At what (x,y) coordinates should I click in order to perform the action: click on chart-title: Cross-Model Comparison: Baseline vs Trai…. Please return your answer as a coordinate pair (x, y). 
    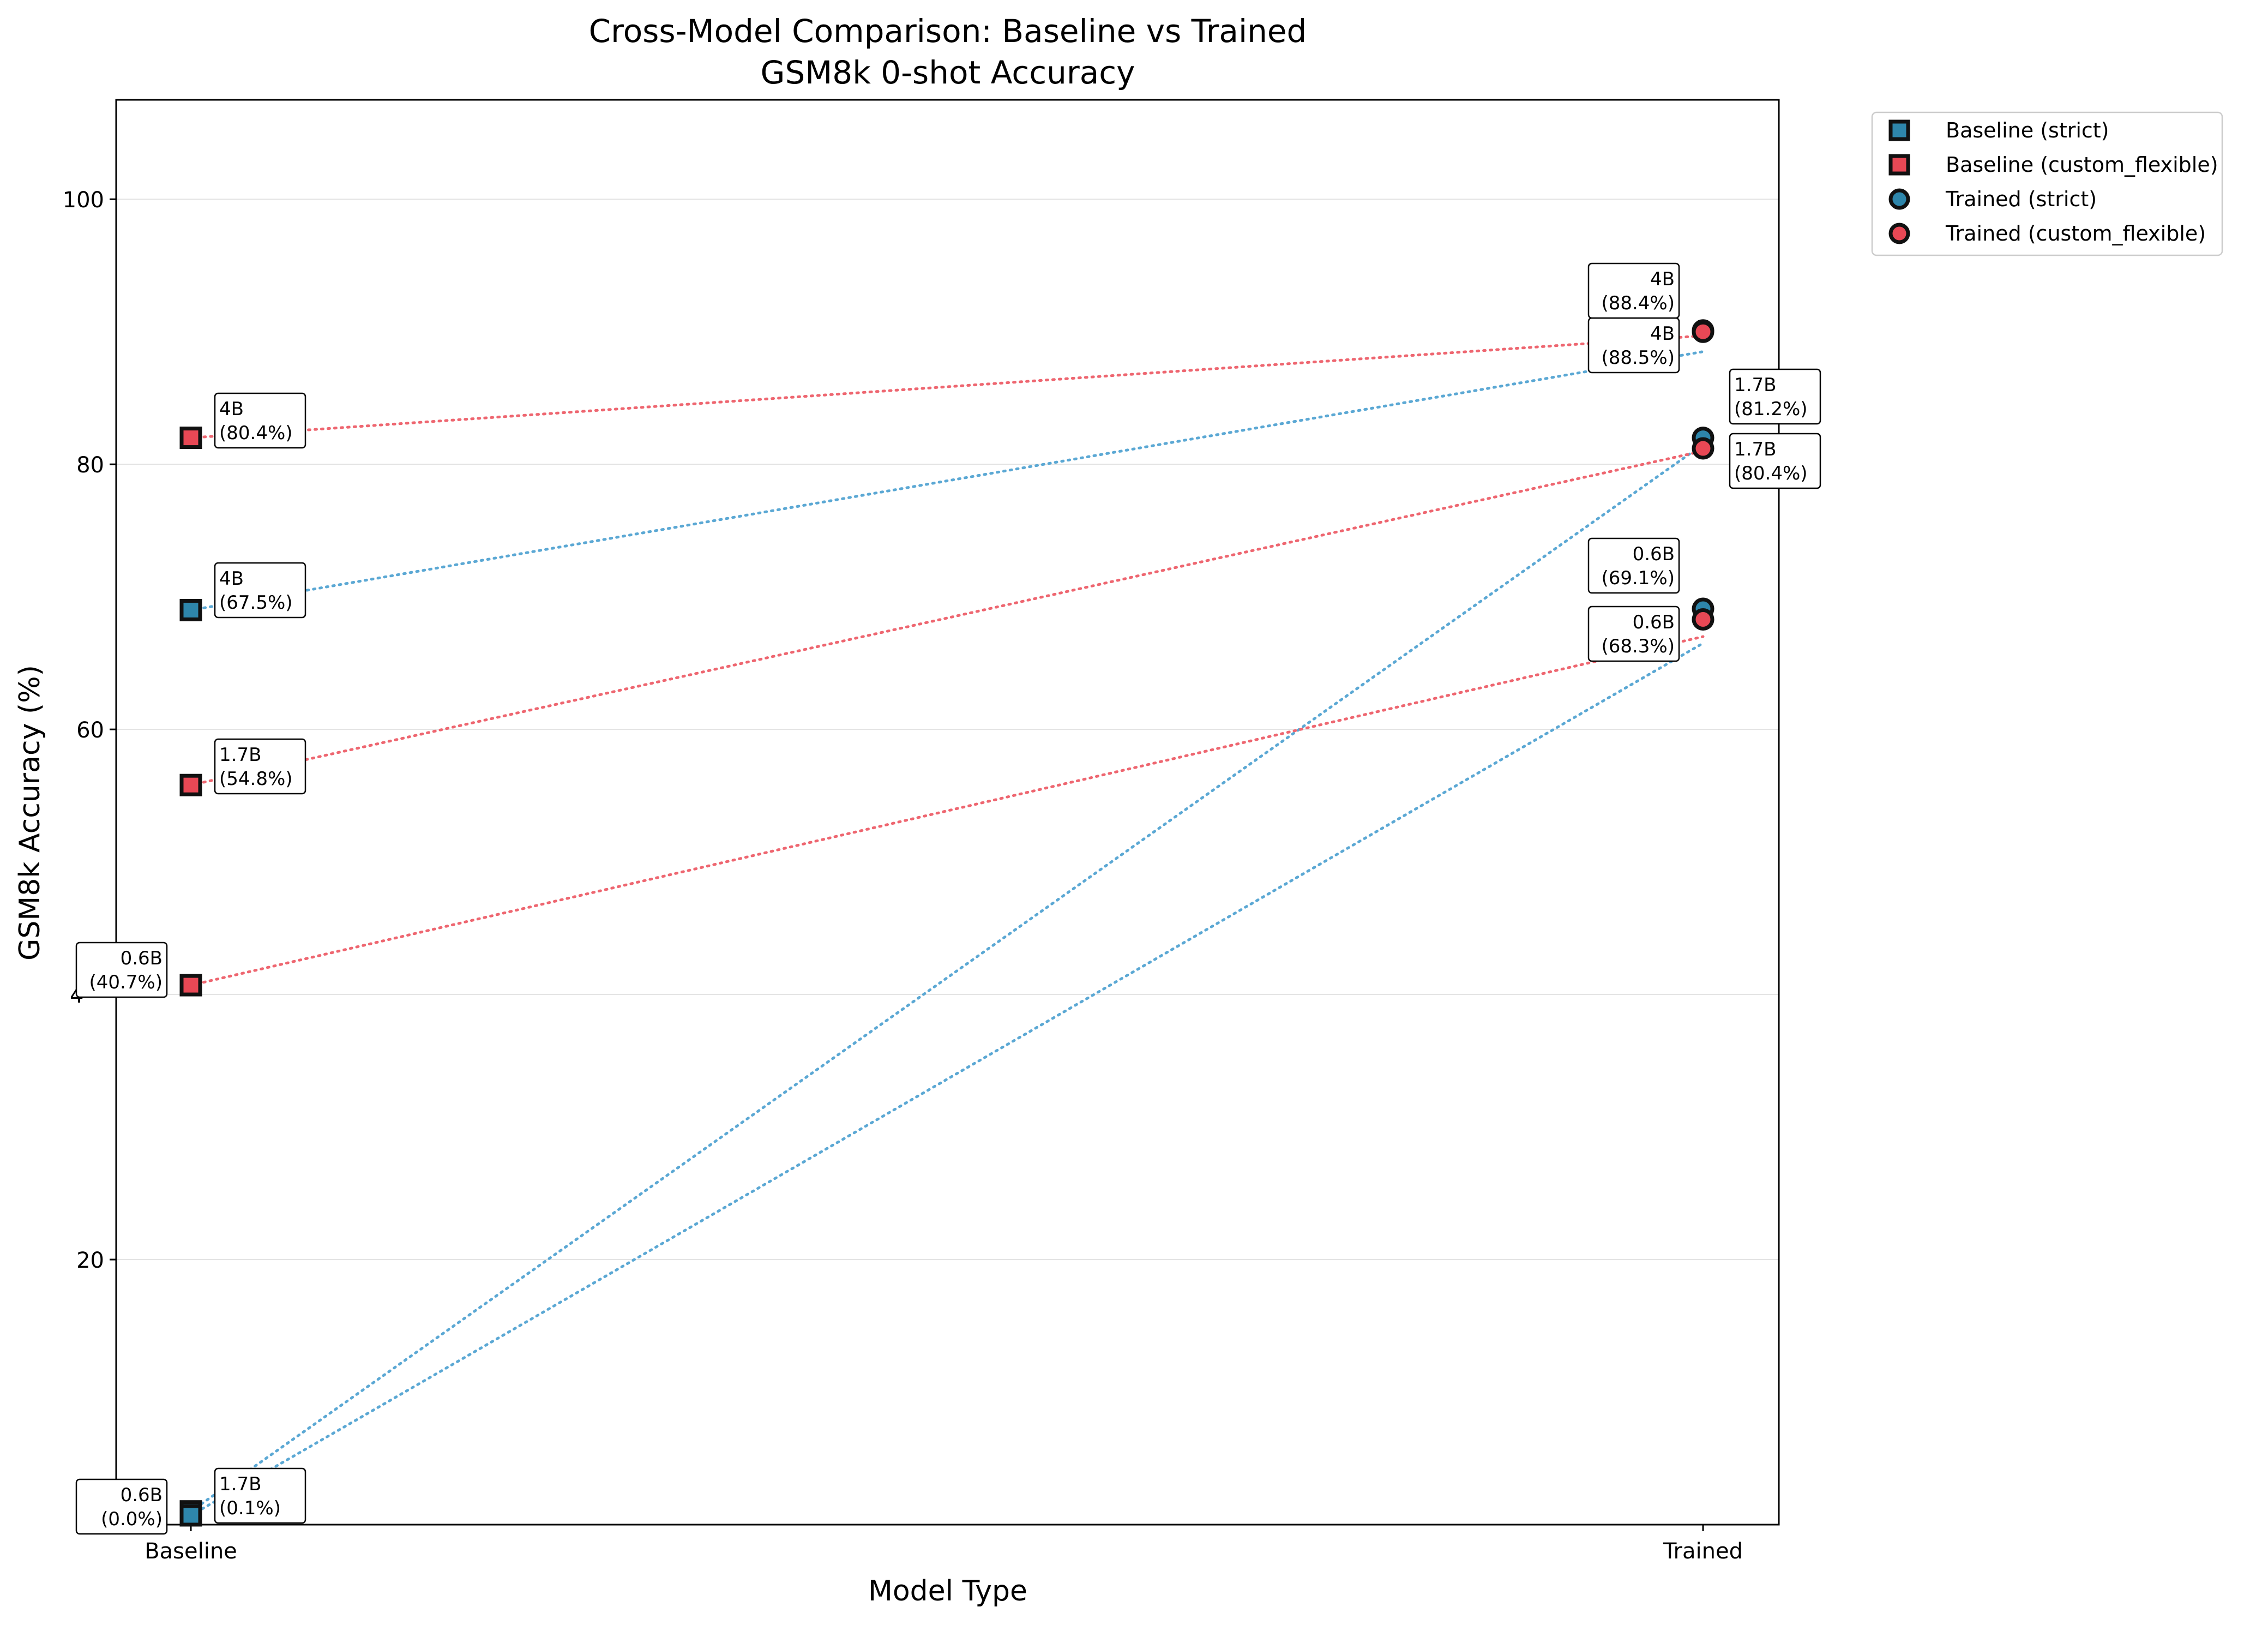
    Looking at the image, I should click on (948, 31).